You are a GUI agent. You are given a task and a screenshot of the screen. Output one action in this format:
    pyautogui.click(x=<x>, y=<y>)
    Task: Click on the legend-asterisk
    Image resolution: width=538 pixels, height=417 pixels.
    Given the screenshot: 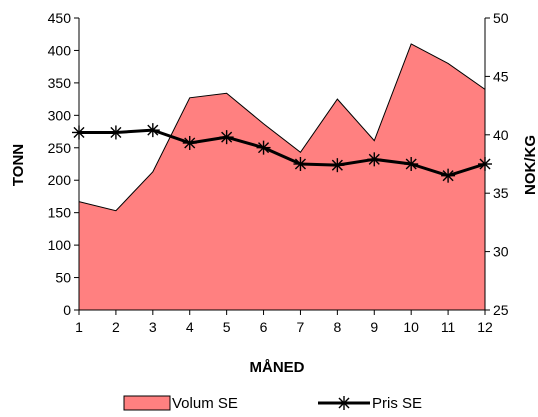 What is the action you would take?
    pyautogui.click(x=344, y=403)
    